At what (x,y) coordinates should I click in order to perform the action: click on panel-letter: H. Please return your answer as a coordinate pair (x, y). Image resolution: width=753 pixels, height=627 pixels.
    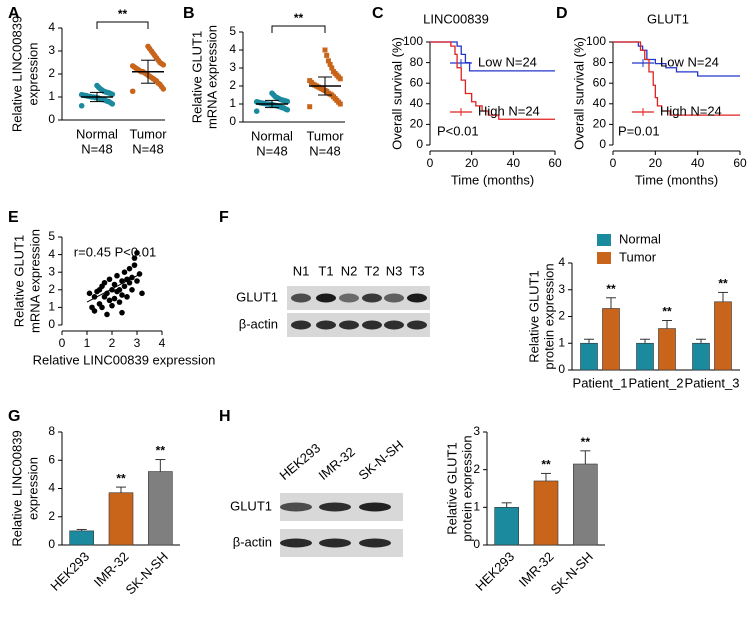
    Looking at the image, I should click on (225, 416).